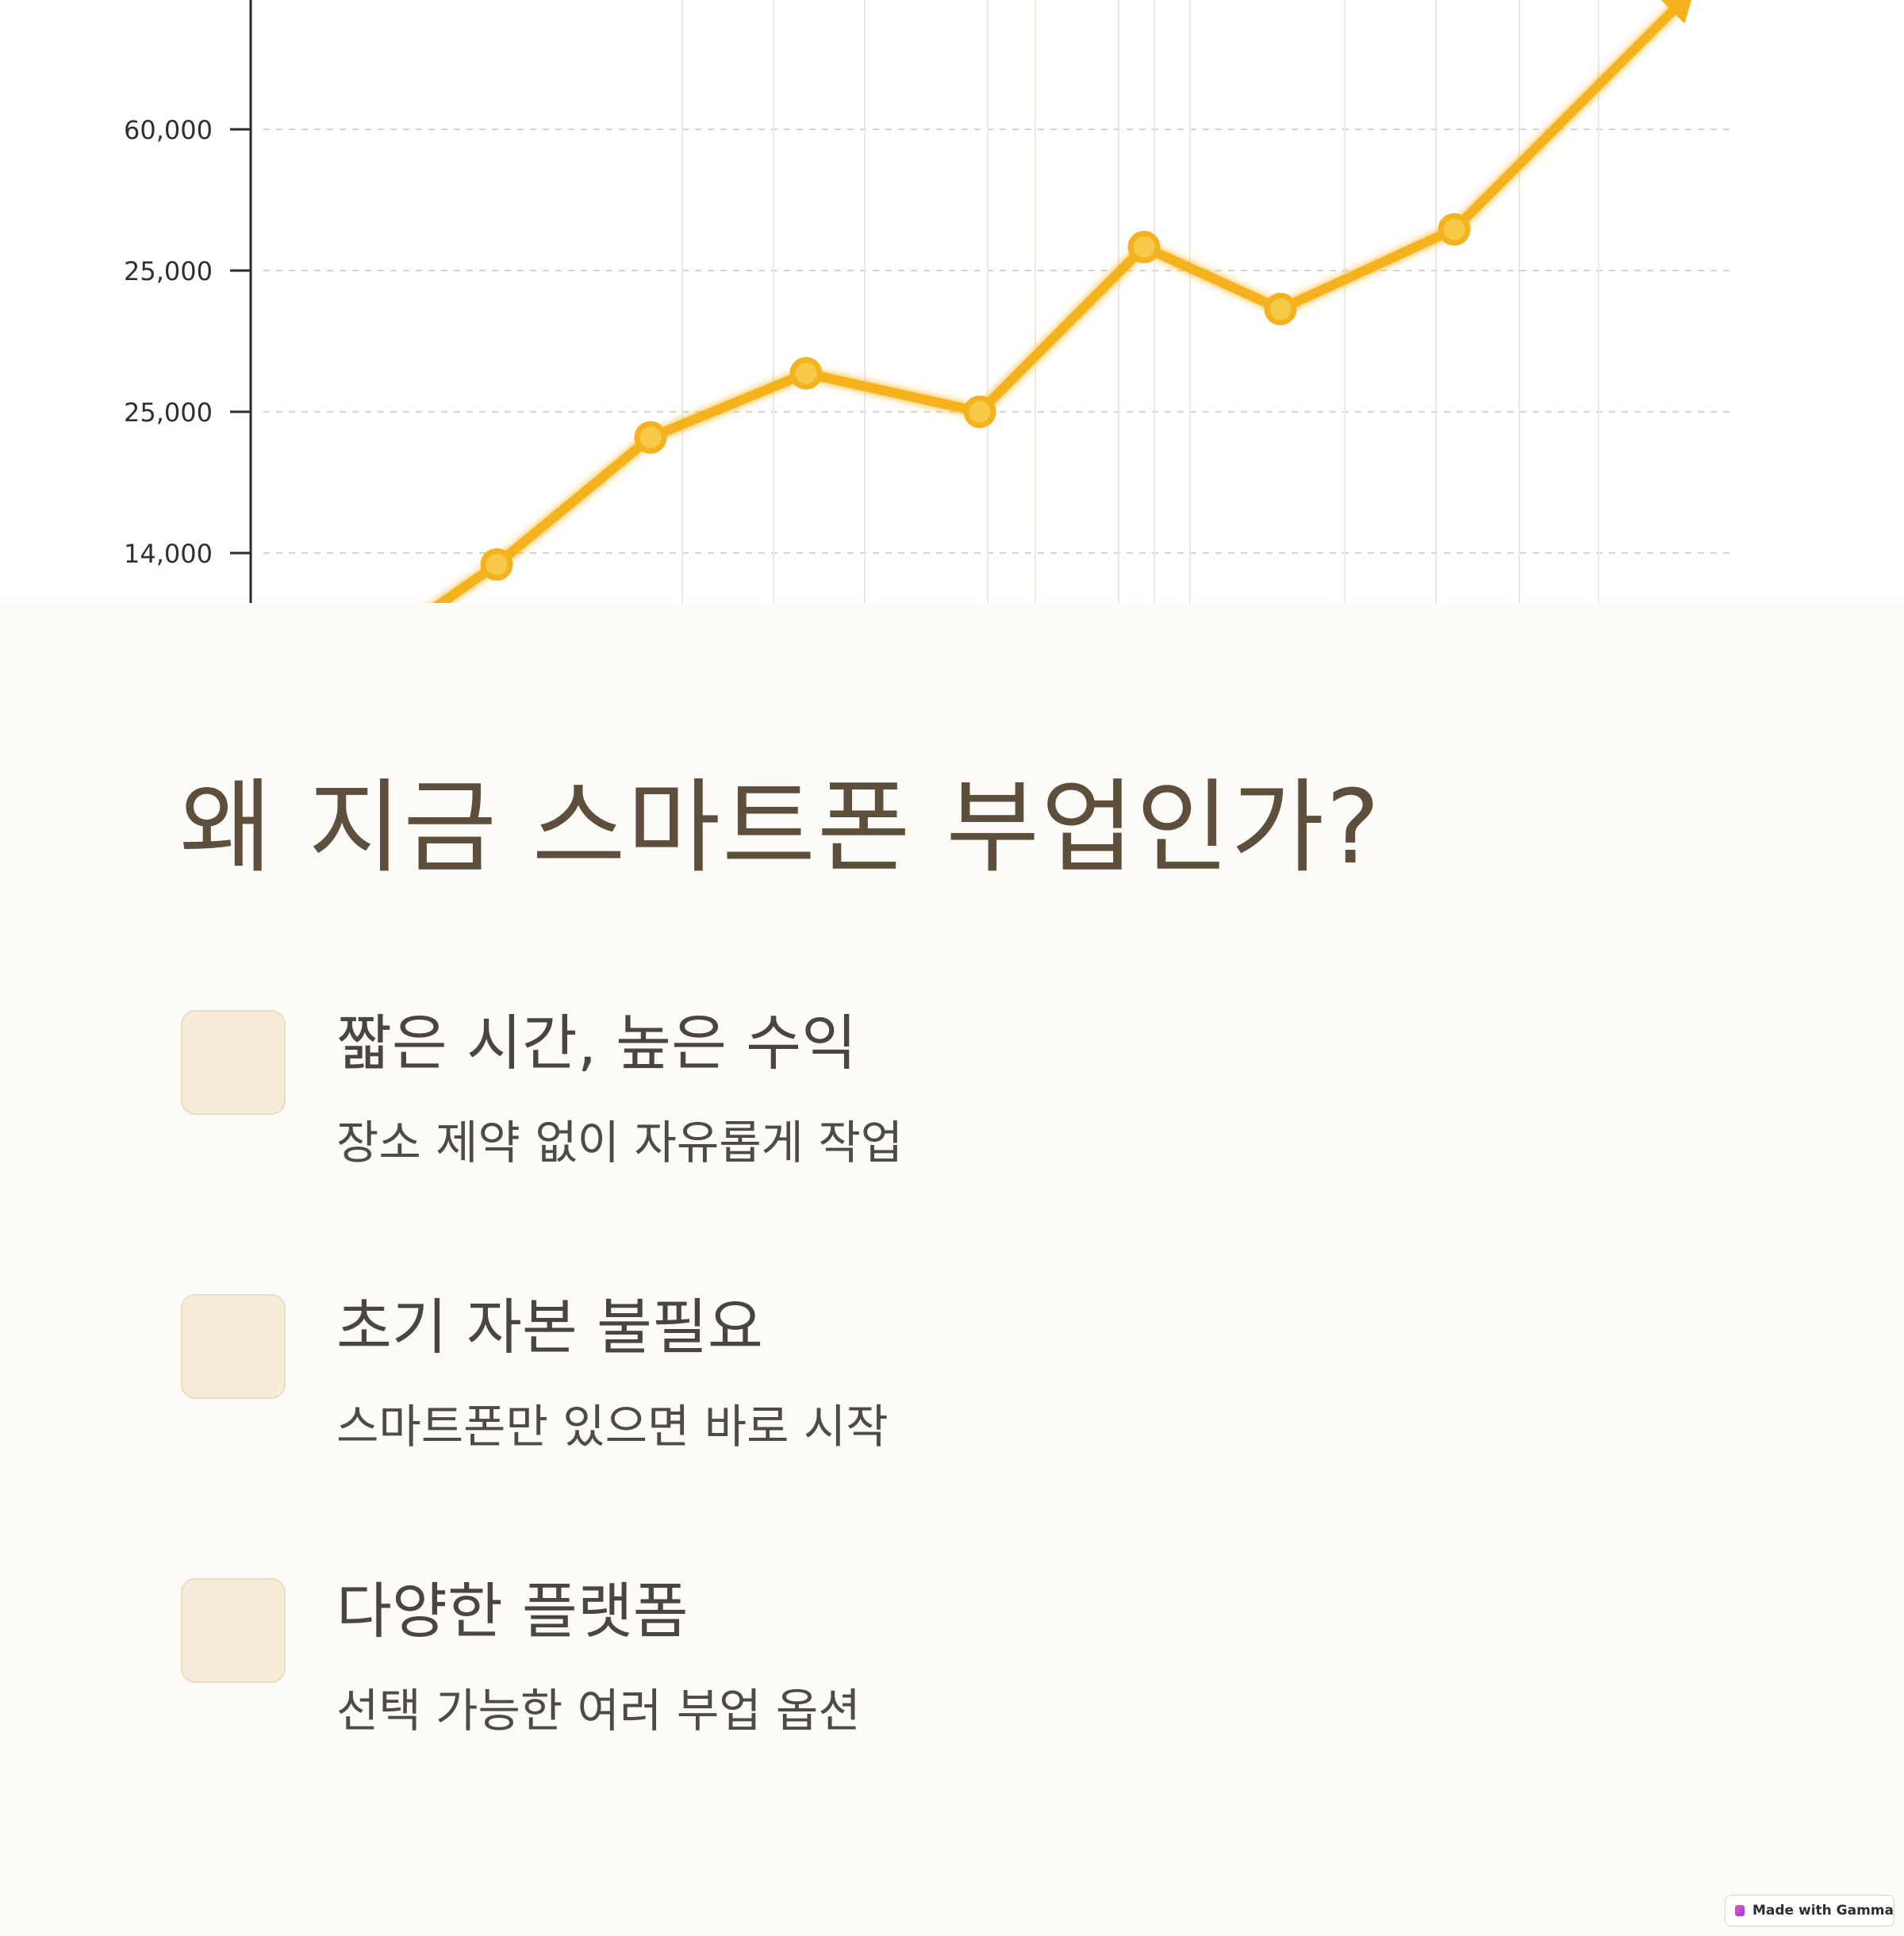 The width and height of the screenshot is (1904, 1936). Describe the element at coordinates (776, 1097) in the screenshot. I see `feature-item-1: 짧은 시간, 높은 수익 장소 제약 없이 자유롭게 작업` at that location.